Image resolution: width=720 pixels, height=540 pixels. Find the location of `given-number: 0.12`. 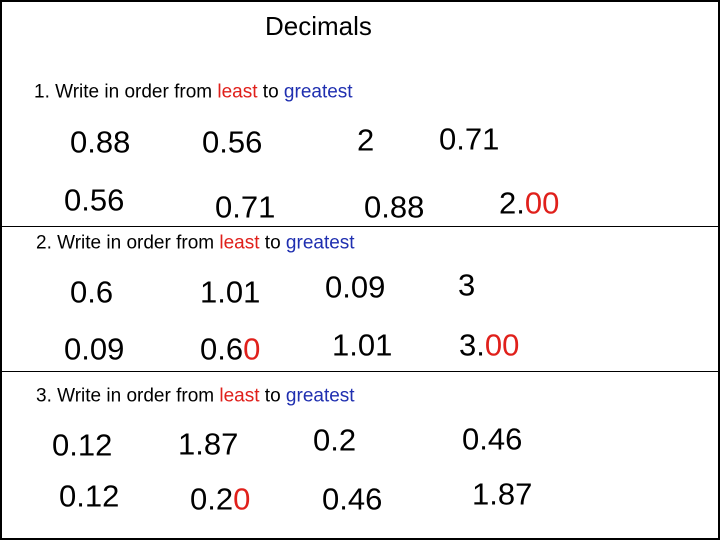

given-number: 0.12 is located at coordinates (82, 445).